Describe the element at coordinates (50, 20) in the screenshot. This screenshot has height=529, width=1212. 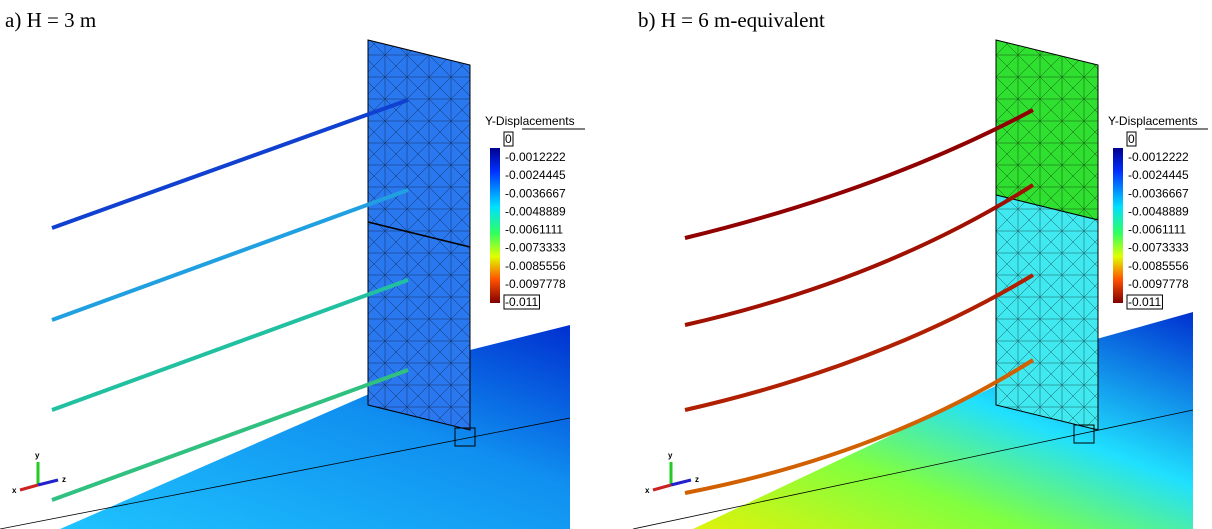
I see `panel-label: a) H = 3 m` at that location.